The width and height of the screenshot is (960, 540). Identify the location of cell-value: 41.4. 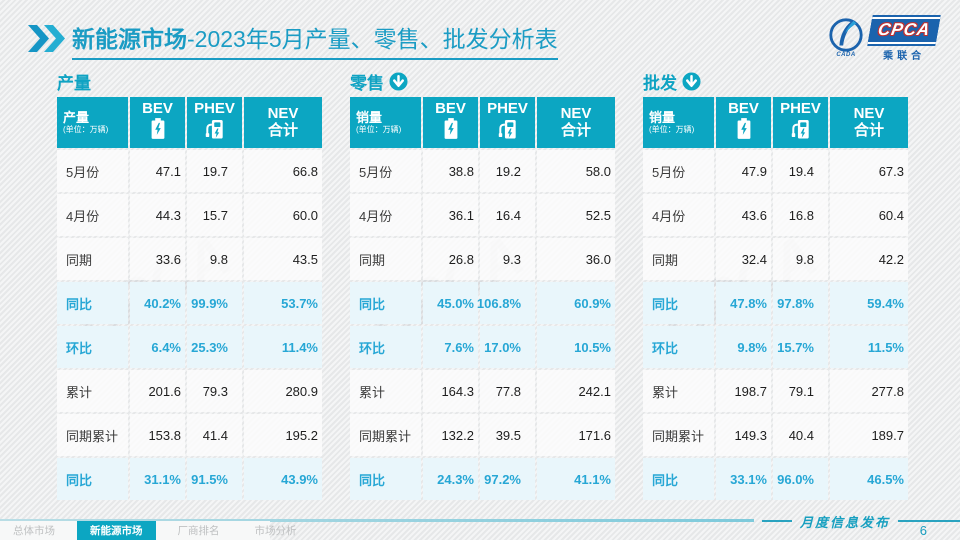
(214, 435).